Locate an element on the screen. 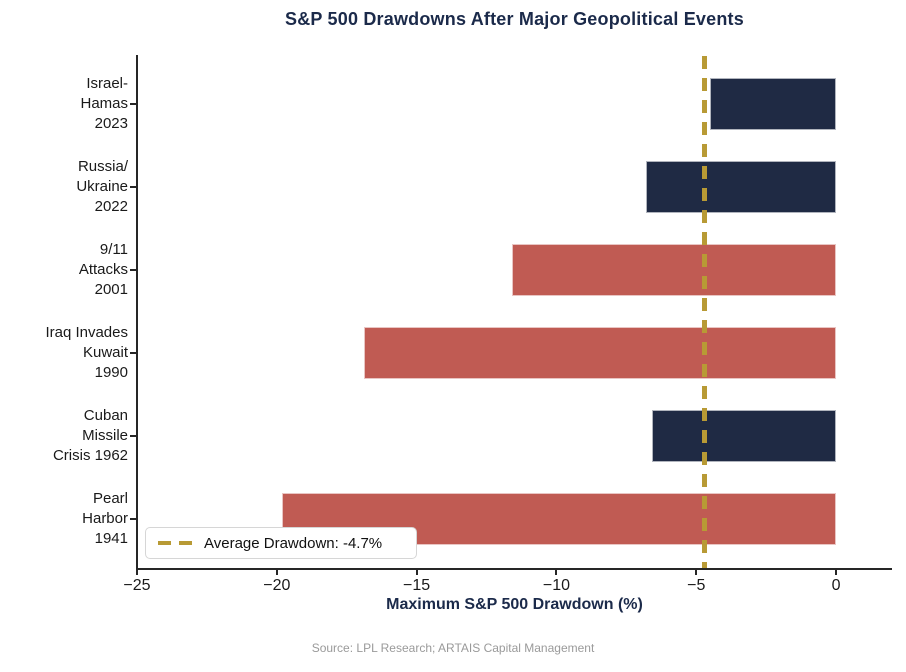 This screenshot has width=906, height=672. average-drawdown-line is located at coordinates (705, 312).